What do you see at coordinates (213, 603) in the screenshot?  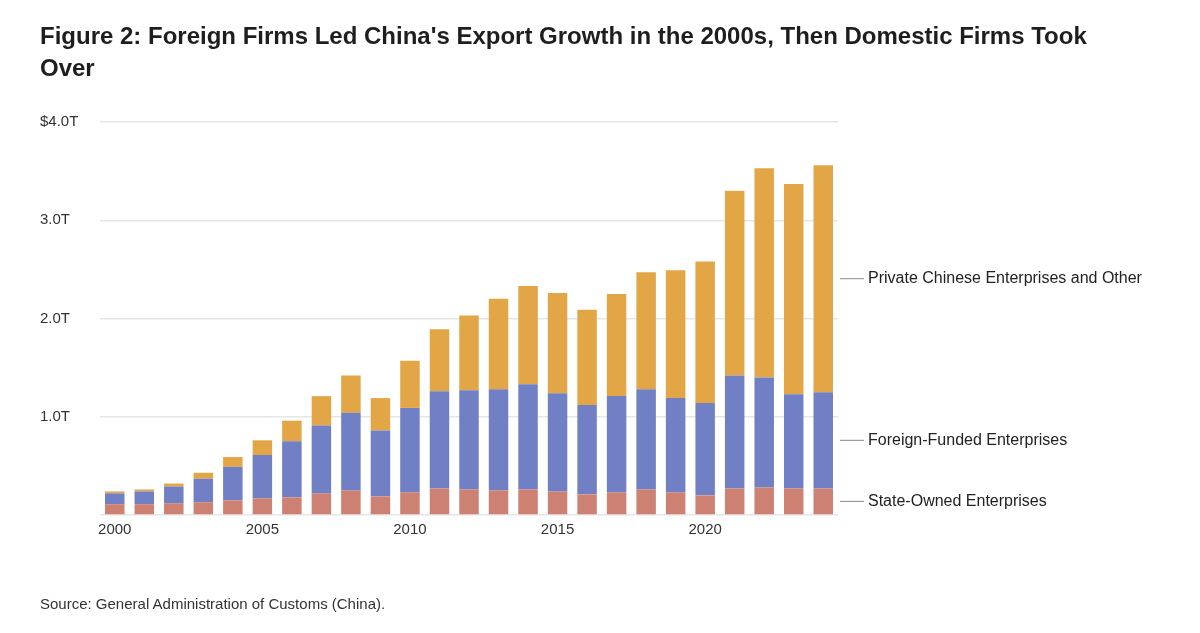 I see `source-note: Source: General Administration of Customs (China).` at bounding box center [213, 603].